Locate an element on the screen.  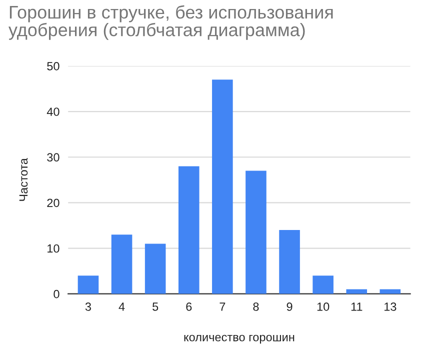
x-tick-label: 7 is located at coordinates (223, 306).